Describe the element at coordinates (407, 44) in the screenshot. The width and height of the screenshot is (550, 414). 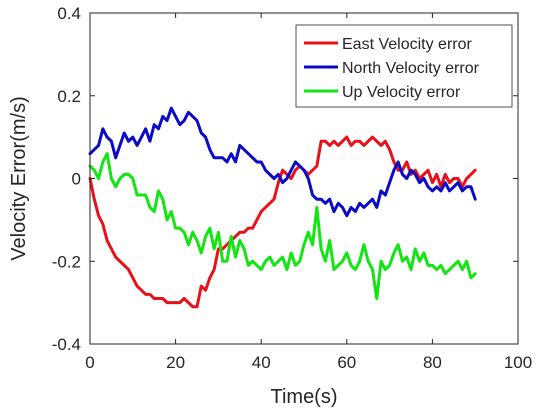
I see `legend-label-0: East Velocity error` at that location.